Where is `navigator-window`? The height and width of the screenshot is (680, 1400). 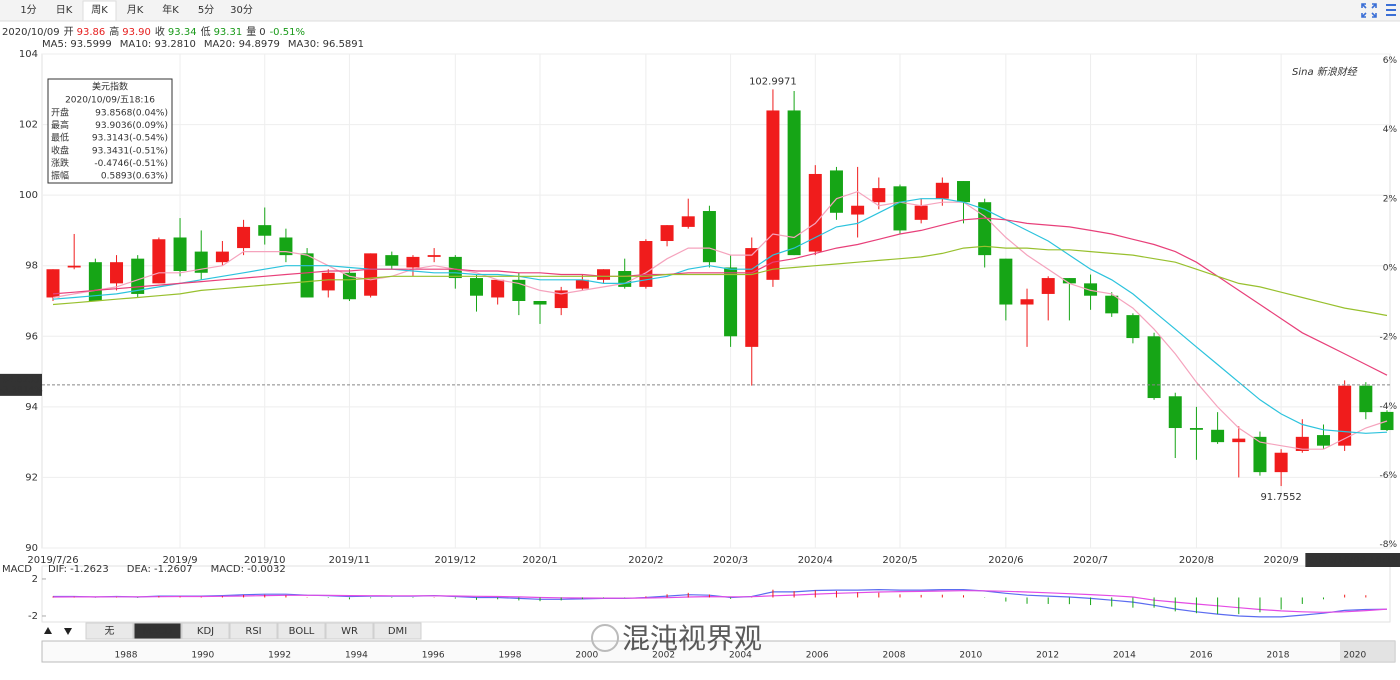 navigator-window is located at coordinates (1367, 651).